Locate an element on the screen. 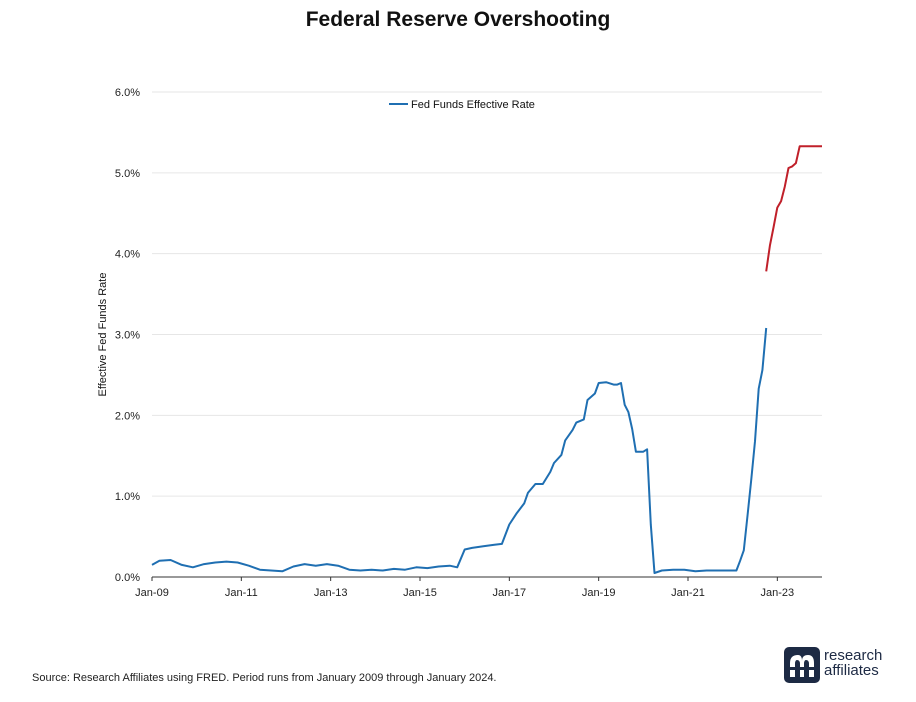 The image size is (916, 702). y-tick-label: 3.0% is located at coordinates (127, 336).